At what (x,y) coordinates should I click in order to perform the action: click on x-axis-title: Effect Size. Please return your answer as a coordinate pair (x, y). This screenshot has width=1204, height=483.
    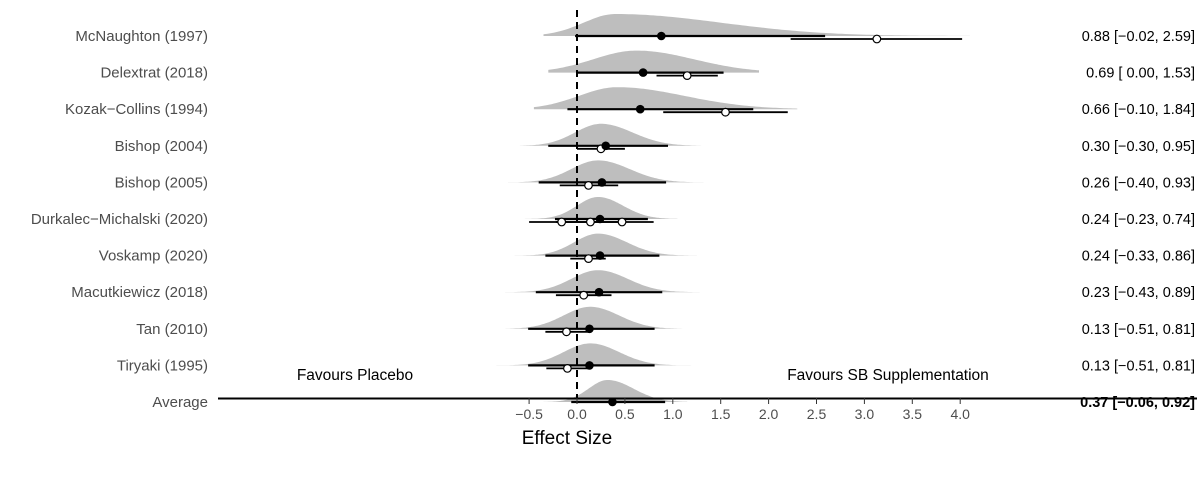
    Looking at the image, I should click on (567, 438).